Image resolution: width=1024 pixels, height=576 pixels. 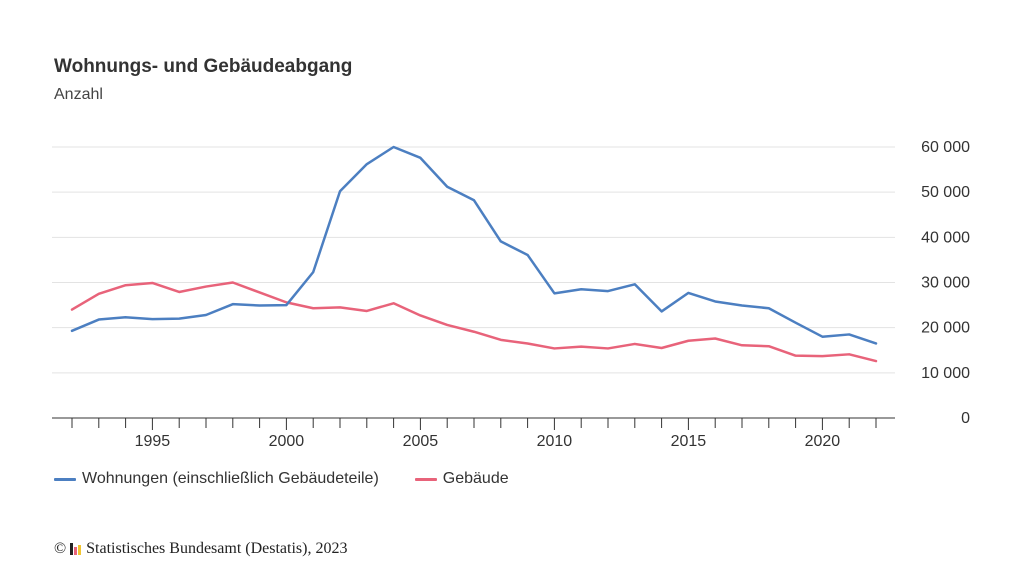 I want to click on y-tick-label: 10 000, so click(x=945, y=373).